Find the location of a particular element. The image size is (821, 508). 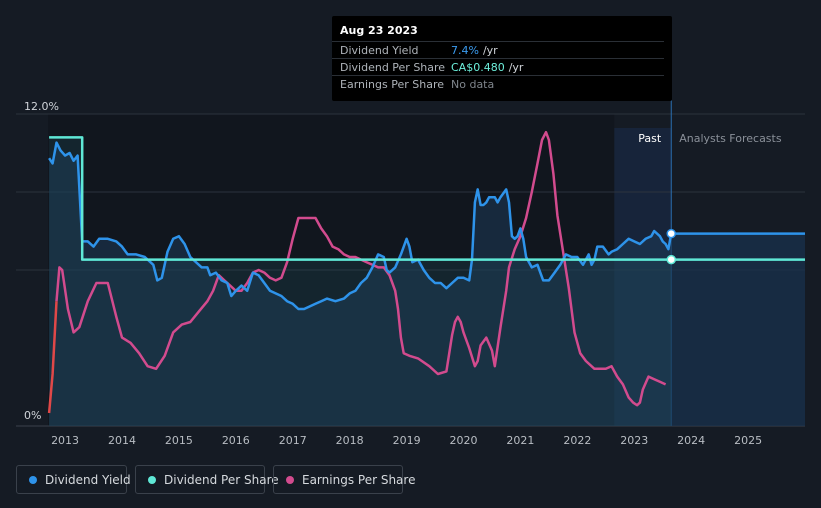

legend-label: Dividend Per Share is located at coordinates (221, 480).